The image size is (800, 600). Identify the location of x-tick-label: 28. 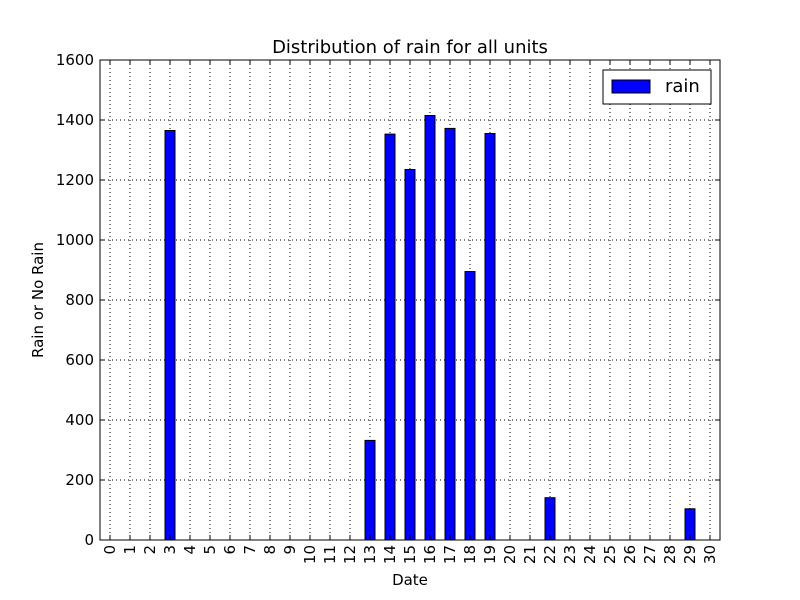
(670, 554).